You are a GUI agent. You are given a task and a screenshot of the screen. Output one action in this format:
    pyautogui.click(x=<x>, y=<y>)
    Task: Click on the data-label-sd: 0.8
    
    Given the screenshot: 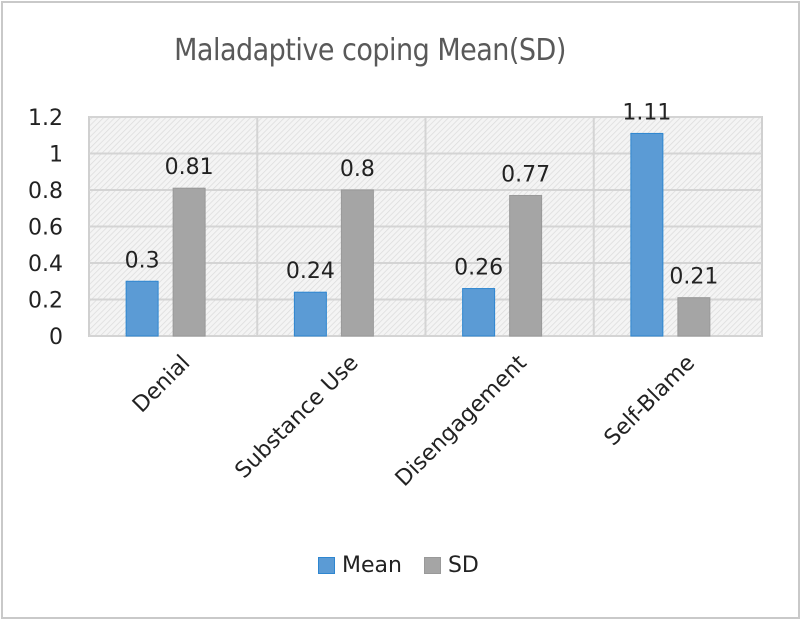 What is the action you would take?
    pyautogui.click(x=357, y=169)
    